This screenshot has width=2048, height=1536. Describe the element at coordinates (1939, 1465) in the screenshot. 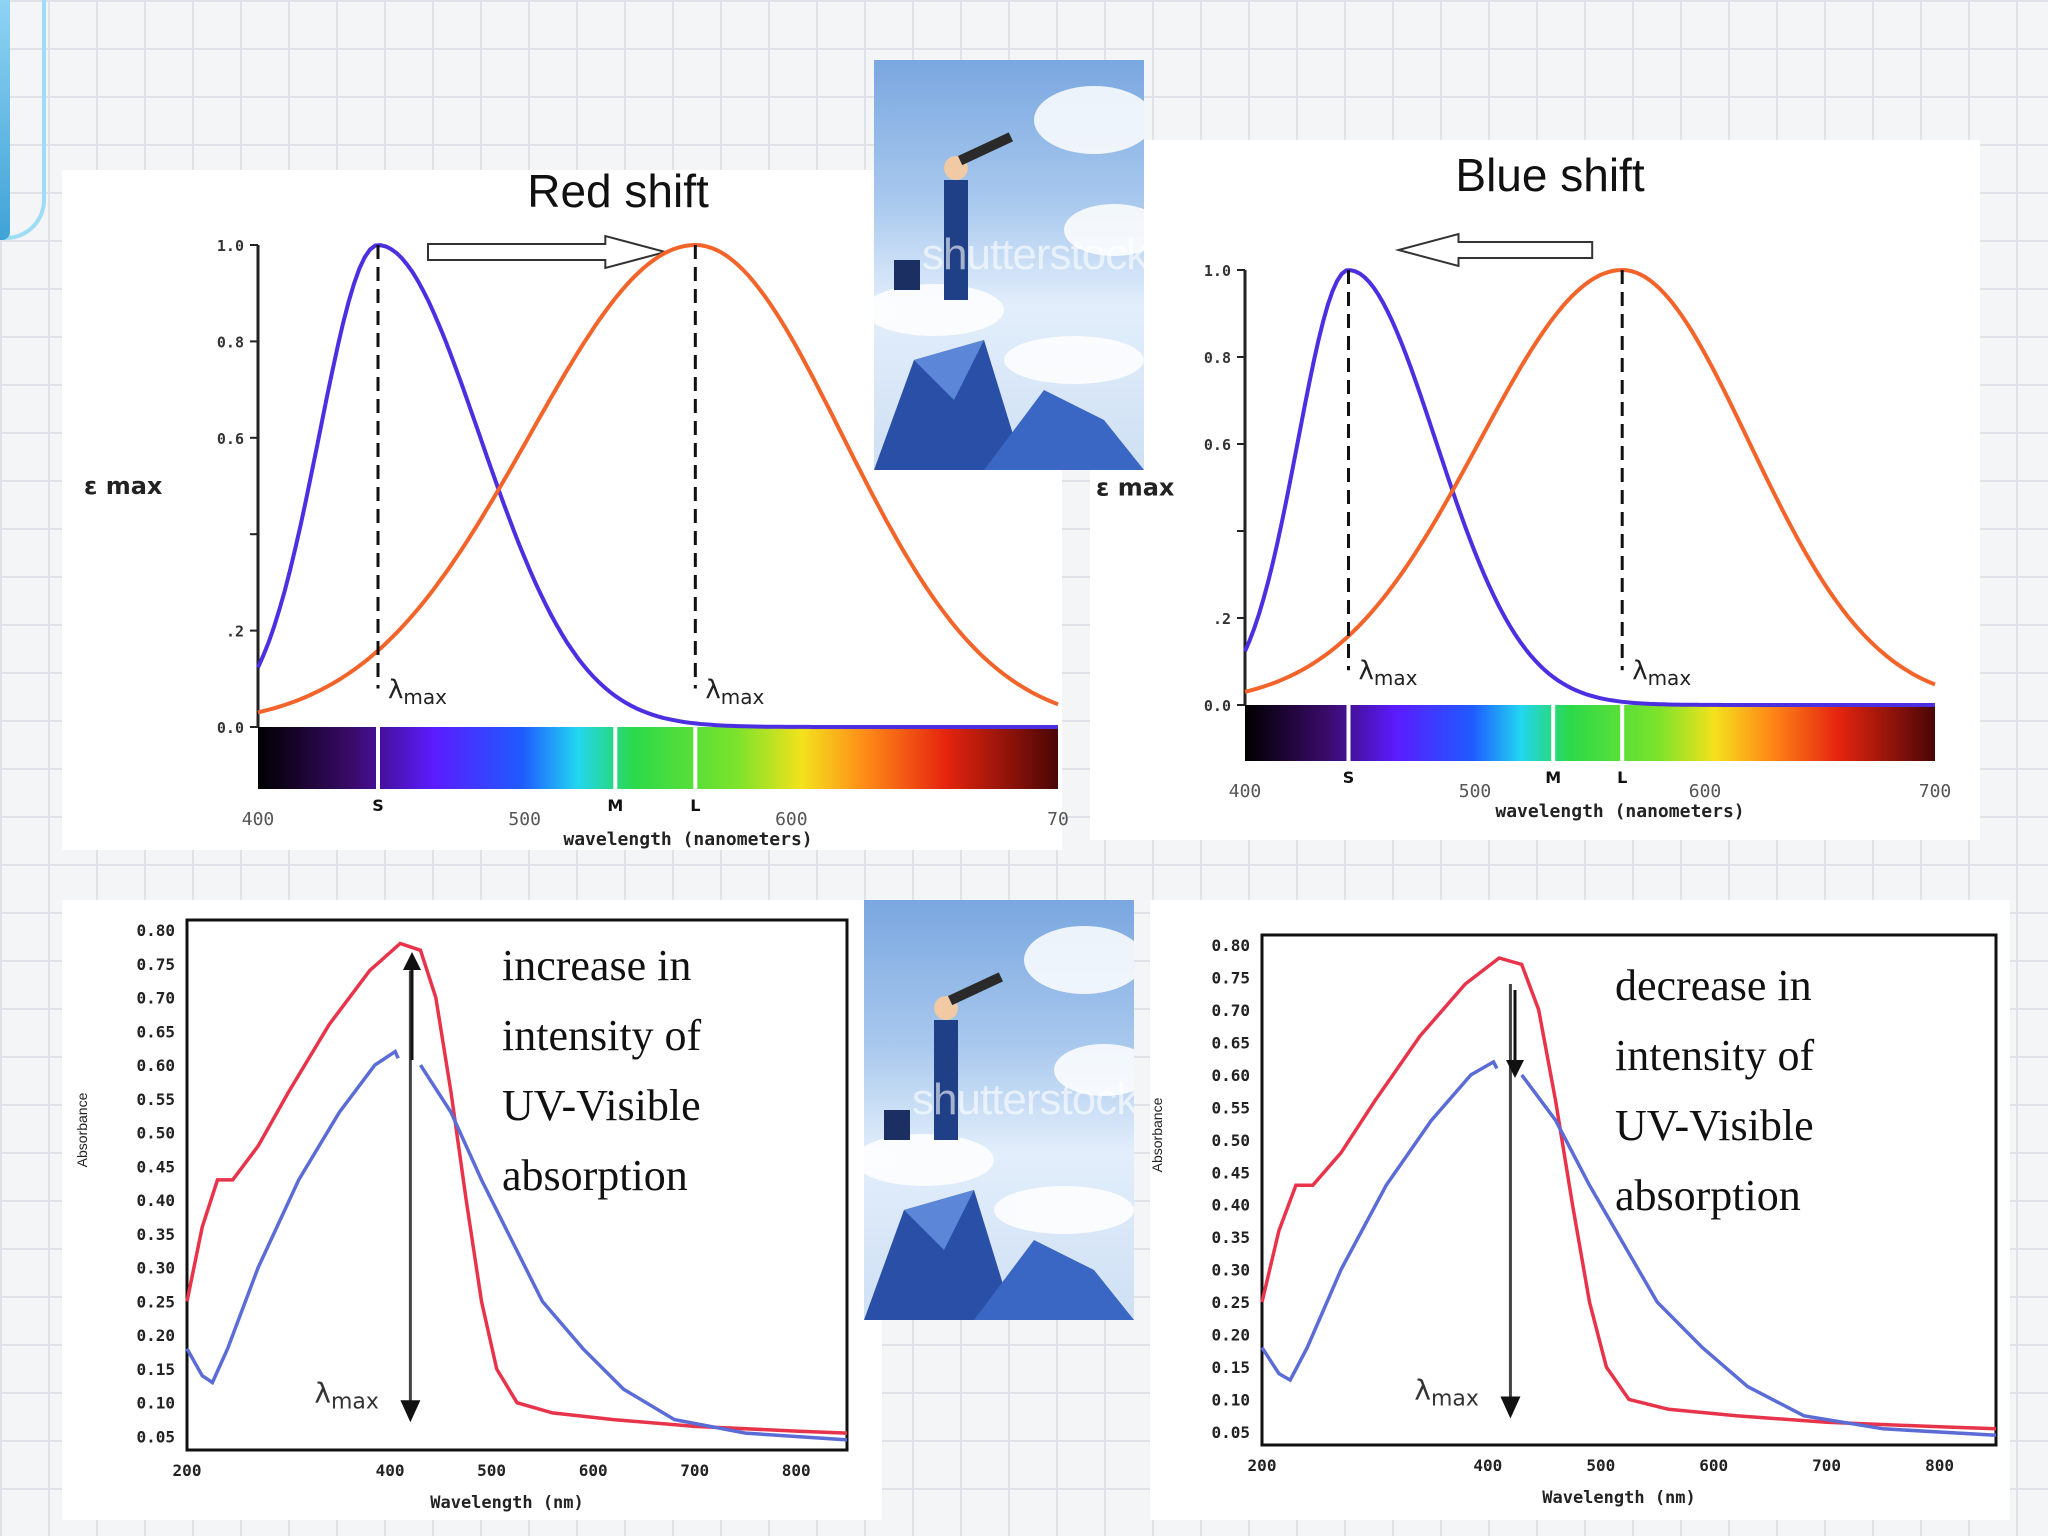

I see `x-tick-label: 800` at that location.